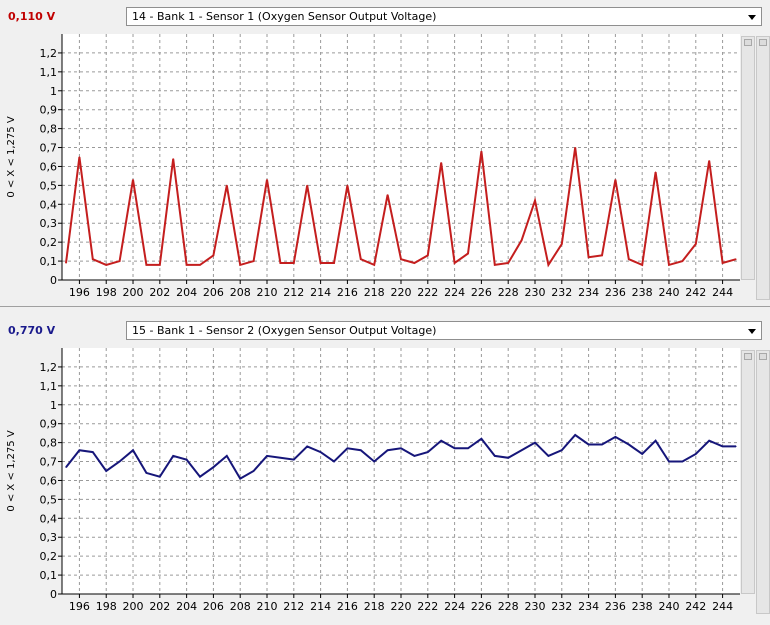  What do you see at coordinates (240, 292) in the screenshot?
I see `x-tick-label: 208` at bounding box center [240, 292].